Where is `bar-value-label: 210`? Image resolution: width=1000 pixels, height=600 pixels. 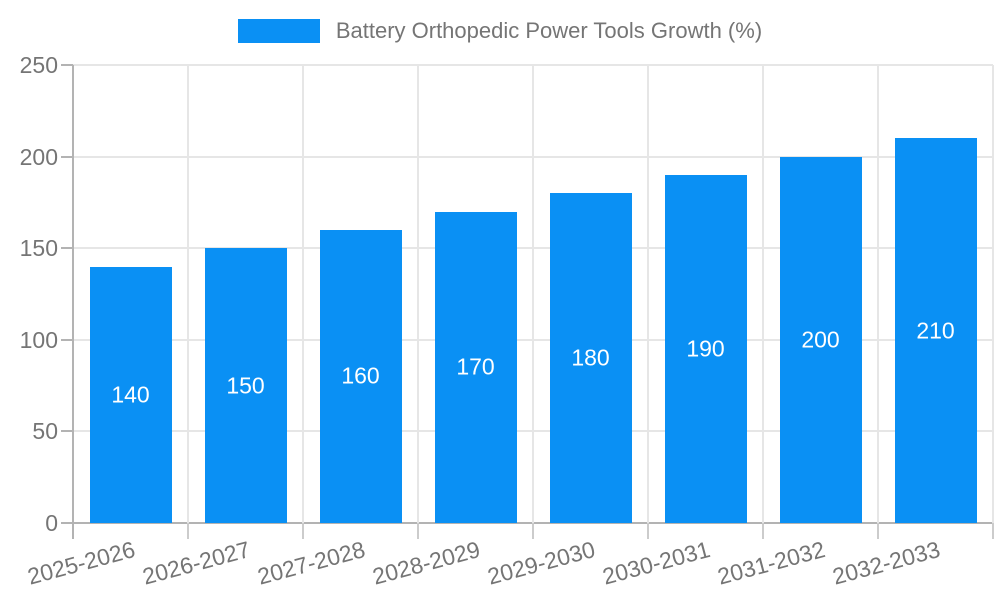 bar-value-label: 210 is located at coordinates (935, 330).